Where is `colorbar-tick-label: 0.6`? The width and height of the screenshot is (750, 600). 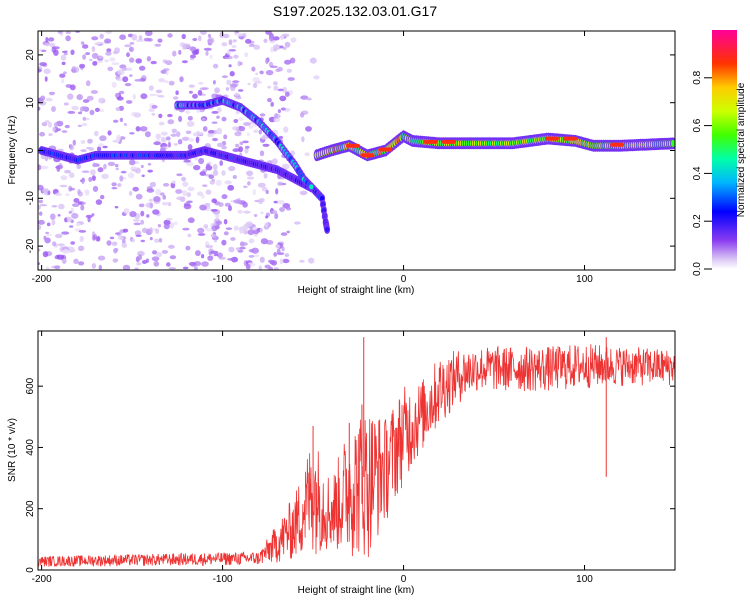
colorbar-tick-label: 0.6 is located at coordinates (697, 125).